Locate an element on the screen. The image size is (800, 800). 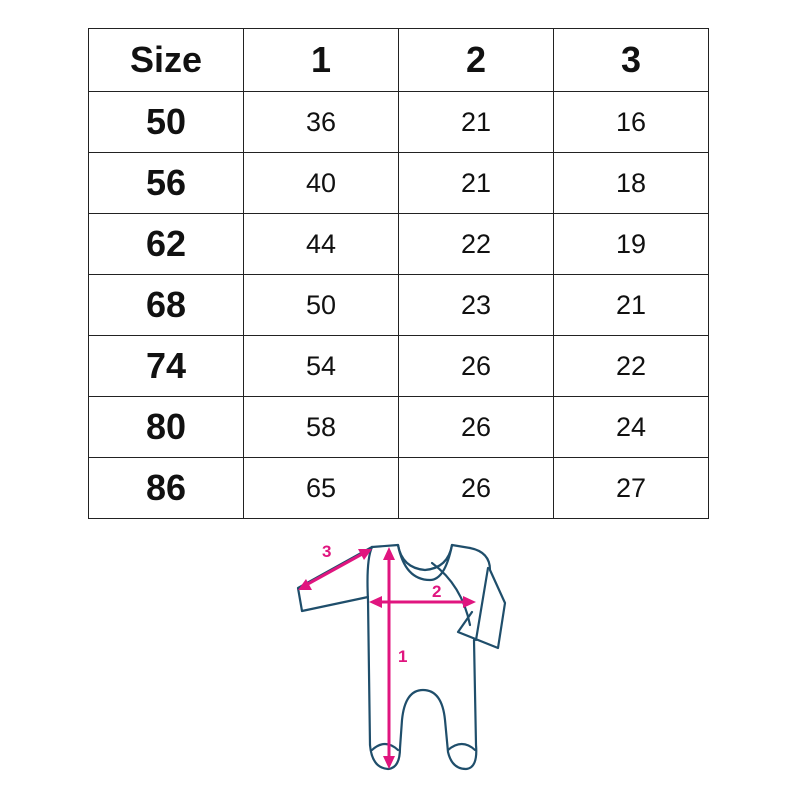
measure-1-cell: 50 is located at coordinates (321, 305).